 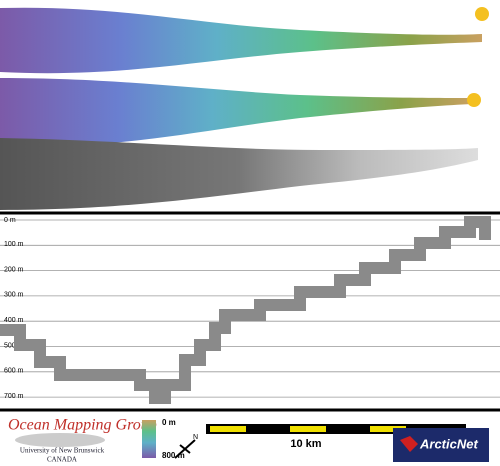 What do you see at coordinates (14, 396) in the screenshot?
I see `depth-label: 700 m` at bounding box center [14, 396].